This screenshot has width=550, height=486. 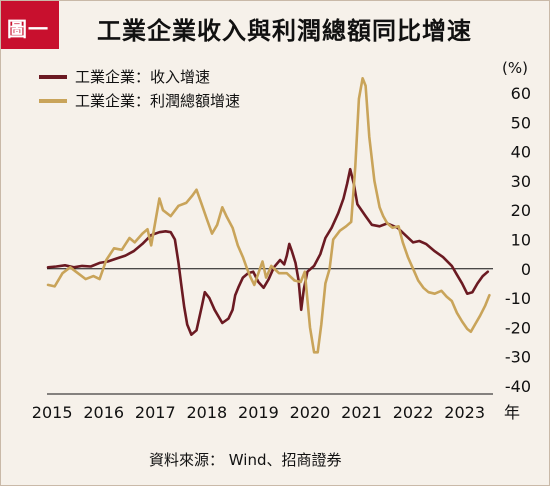 What do you see at coordinates (310, 412) in the screenshot?
I see `x-tick-label: 2020` at bounding box center [310, 412].